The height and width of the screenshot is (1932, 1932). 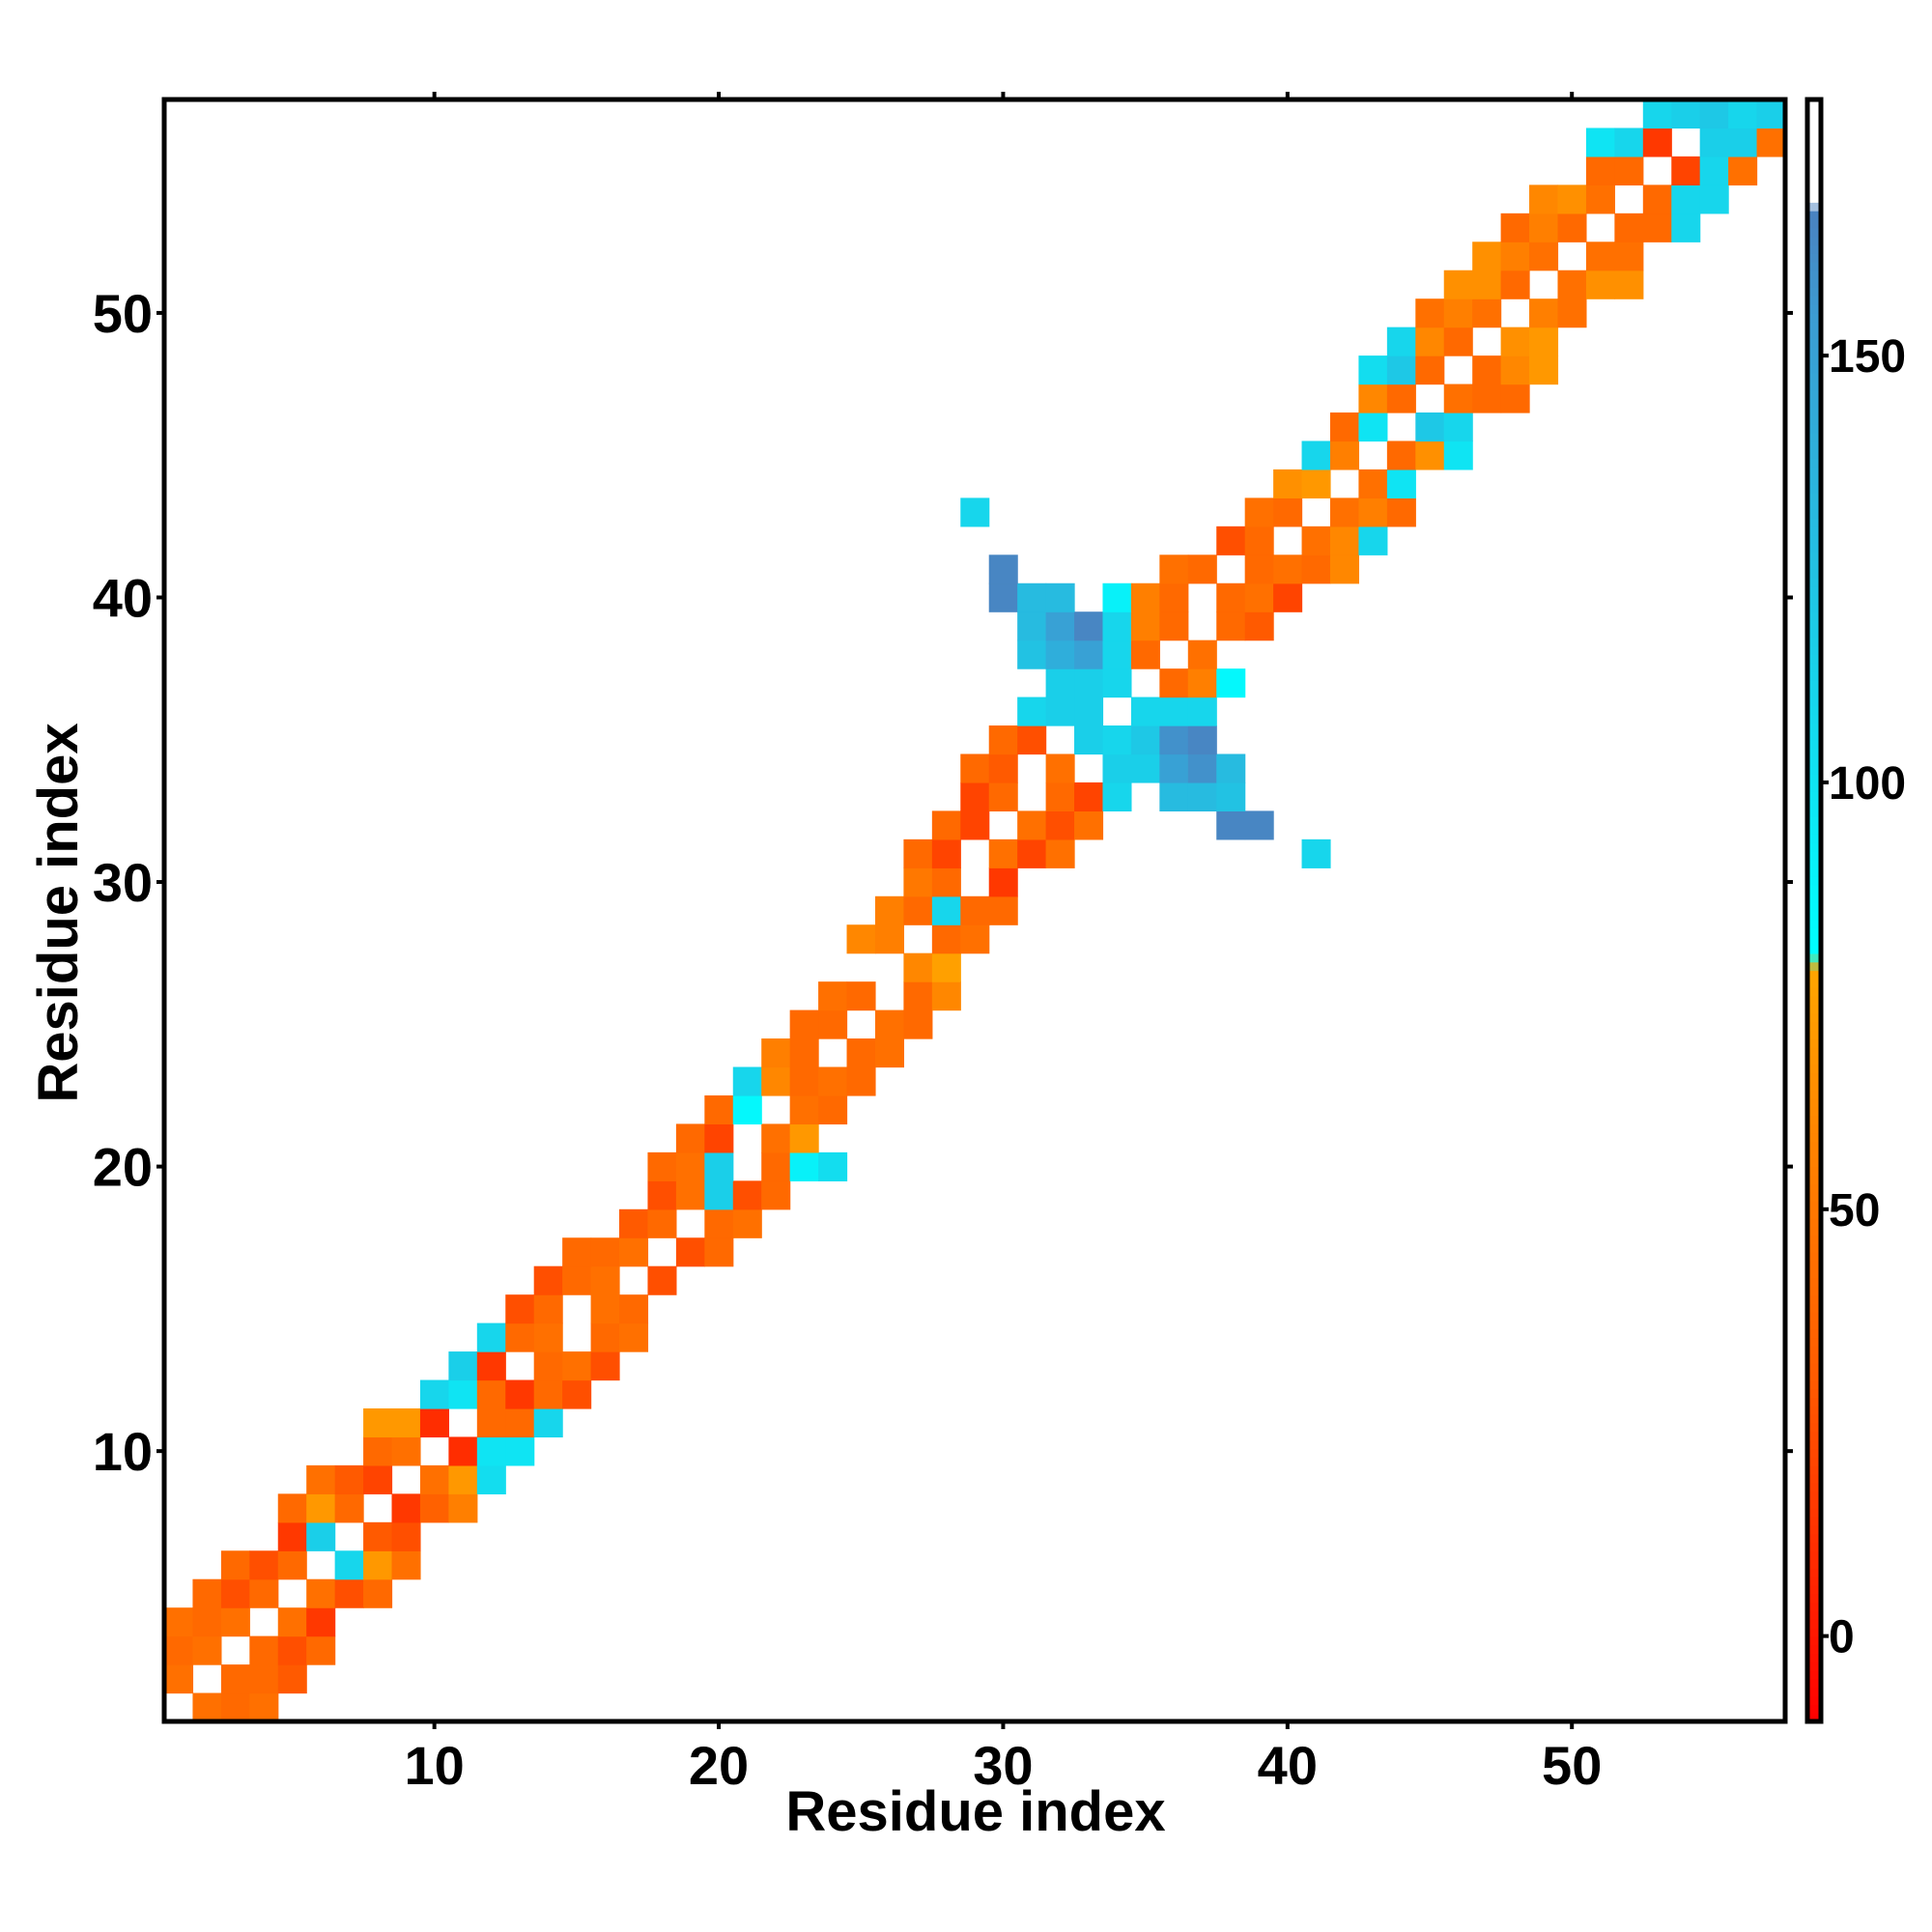 What do you see at coordinates (975, 1811) in the screenshot?
I see `x-axis-title: Residue index` at bounding box center [975, 1811].